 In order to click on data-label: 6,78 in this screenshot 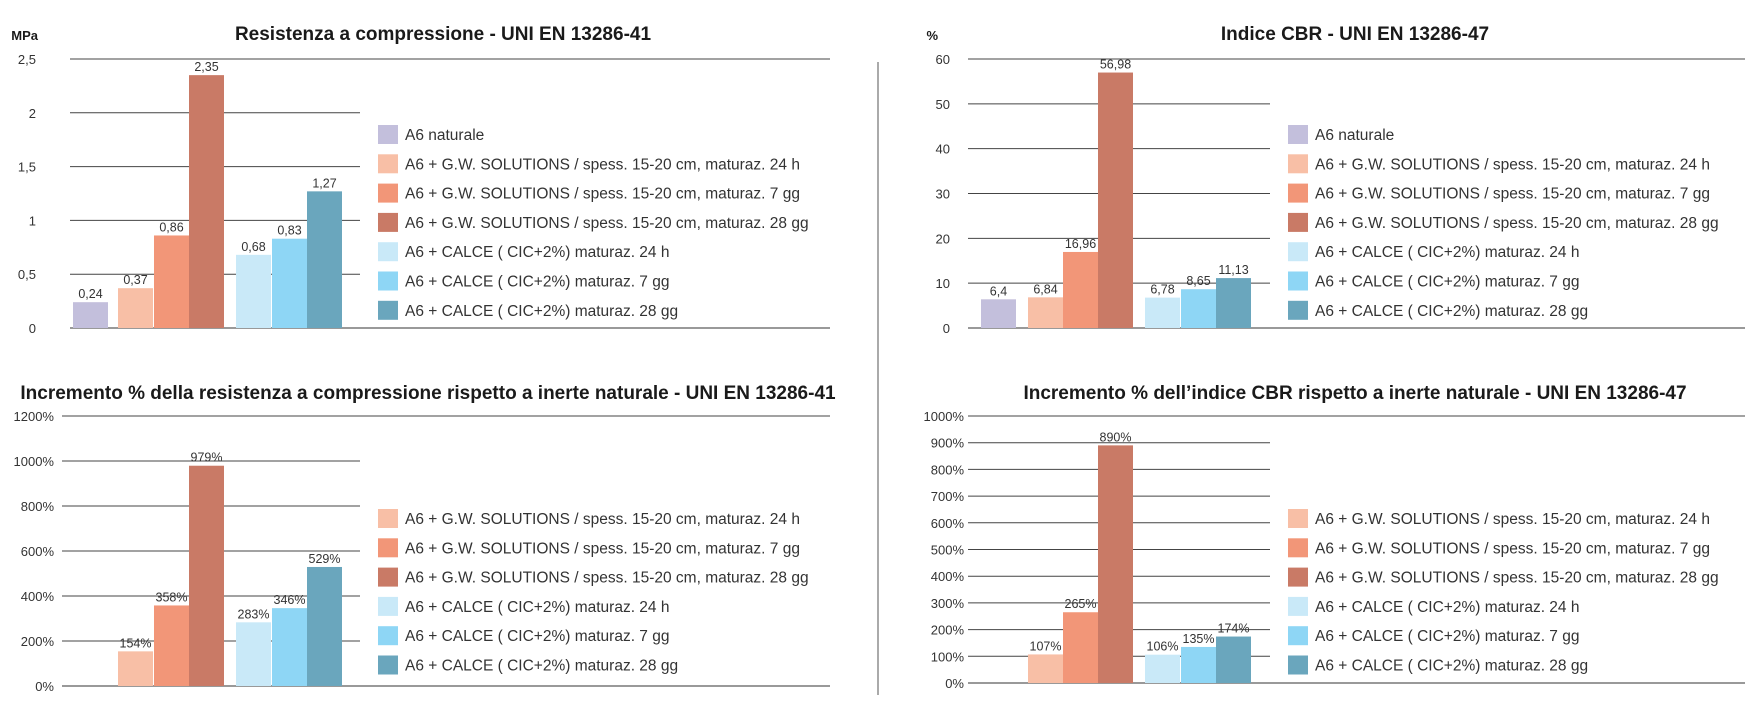, I will do `click(1162, 290)`.